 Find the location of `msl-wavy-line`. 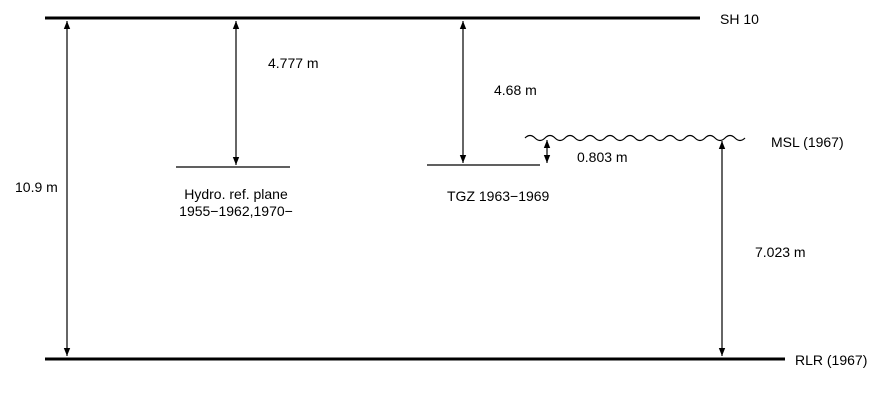

msl-wavy-line is located at coordinates (635, 138).